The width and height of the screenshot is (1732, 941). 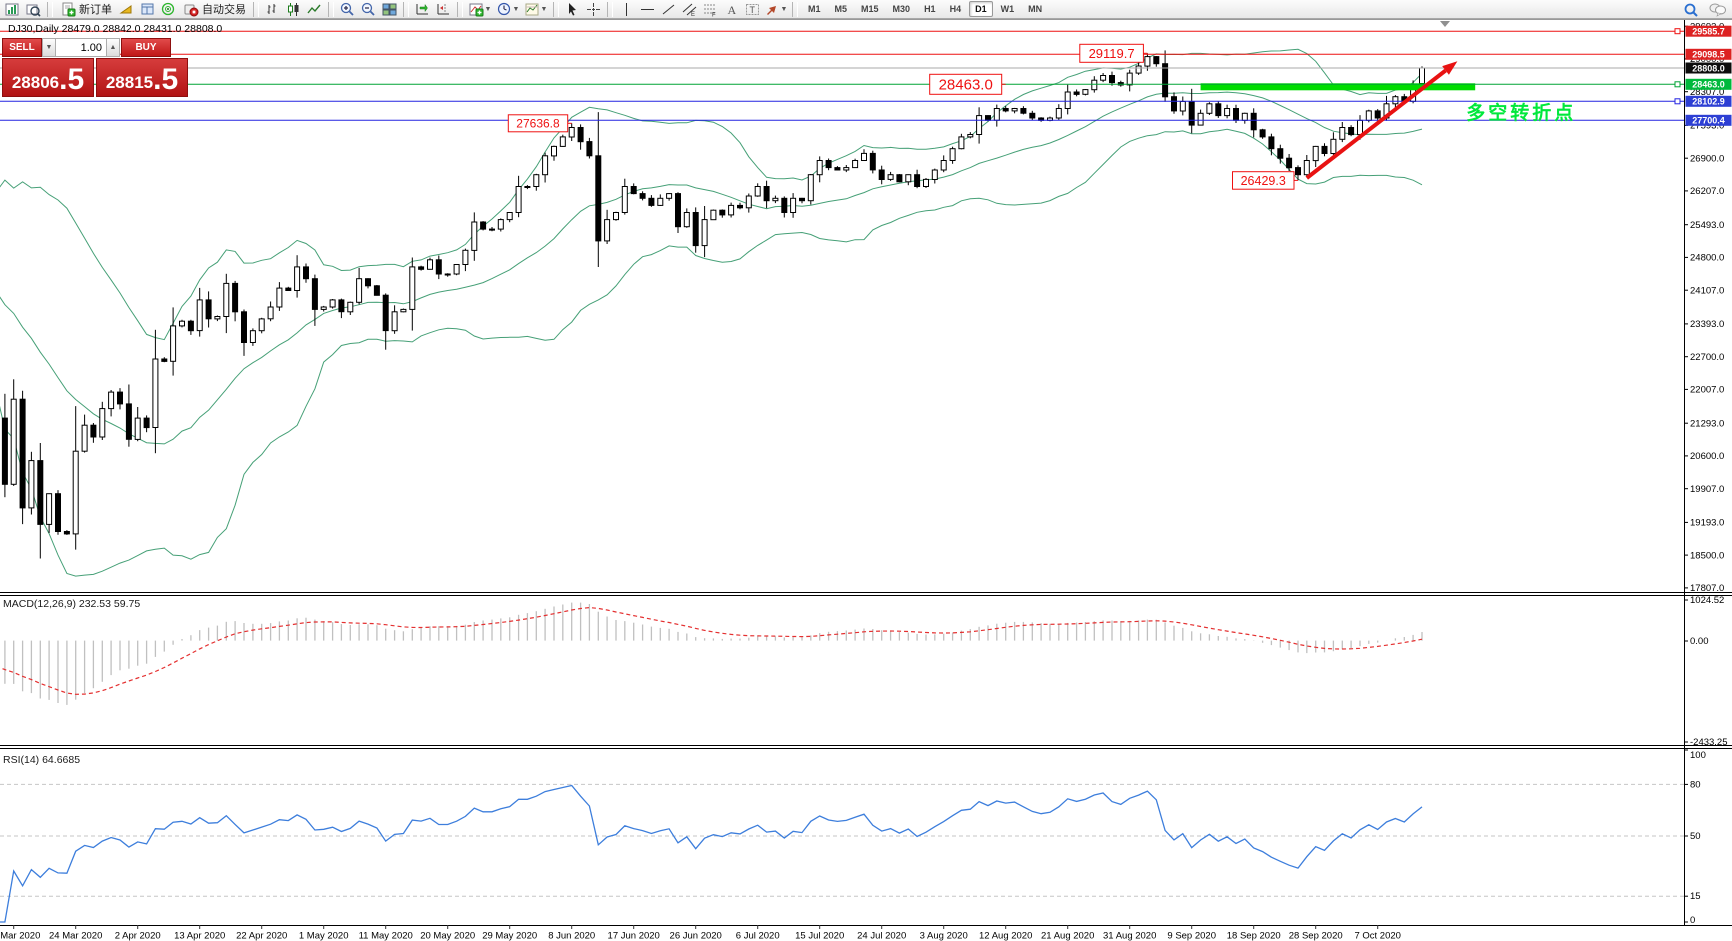 I want to click on buy-button: BUY, so click(x=146, y=47).